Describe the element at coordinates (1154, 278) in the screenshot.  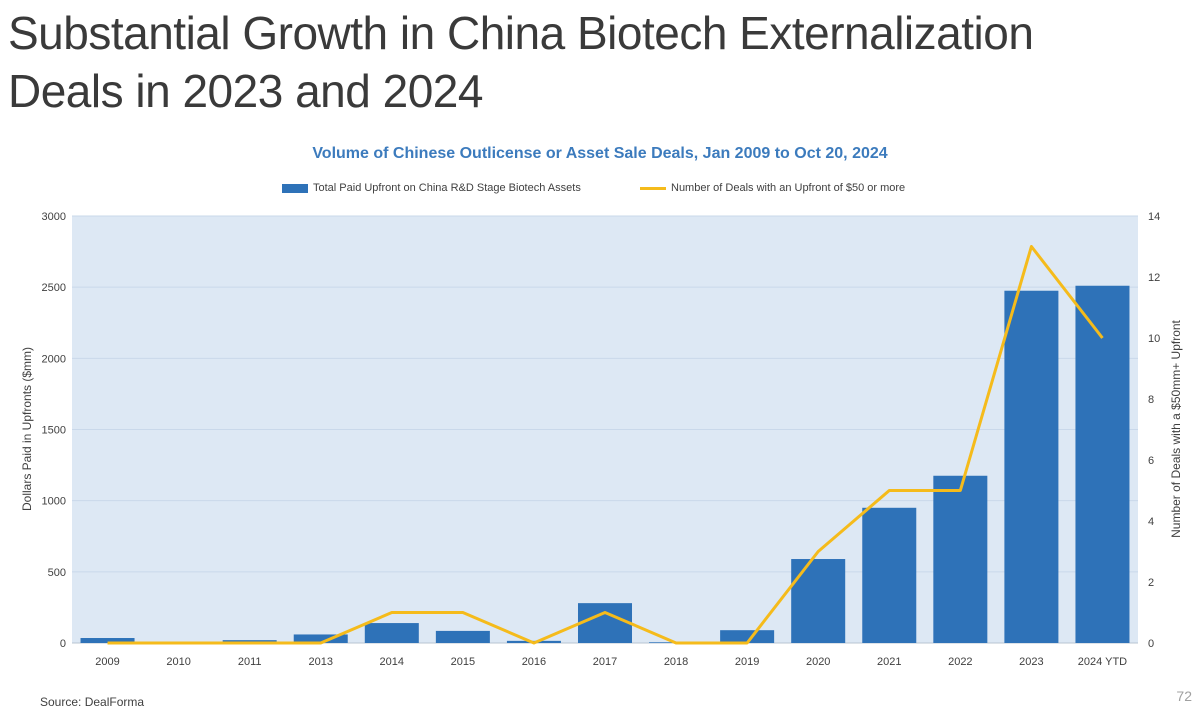
I see `y2-tick-label: 12` at that location.